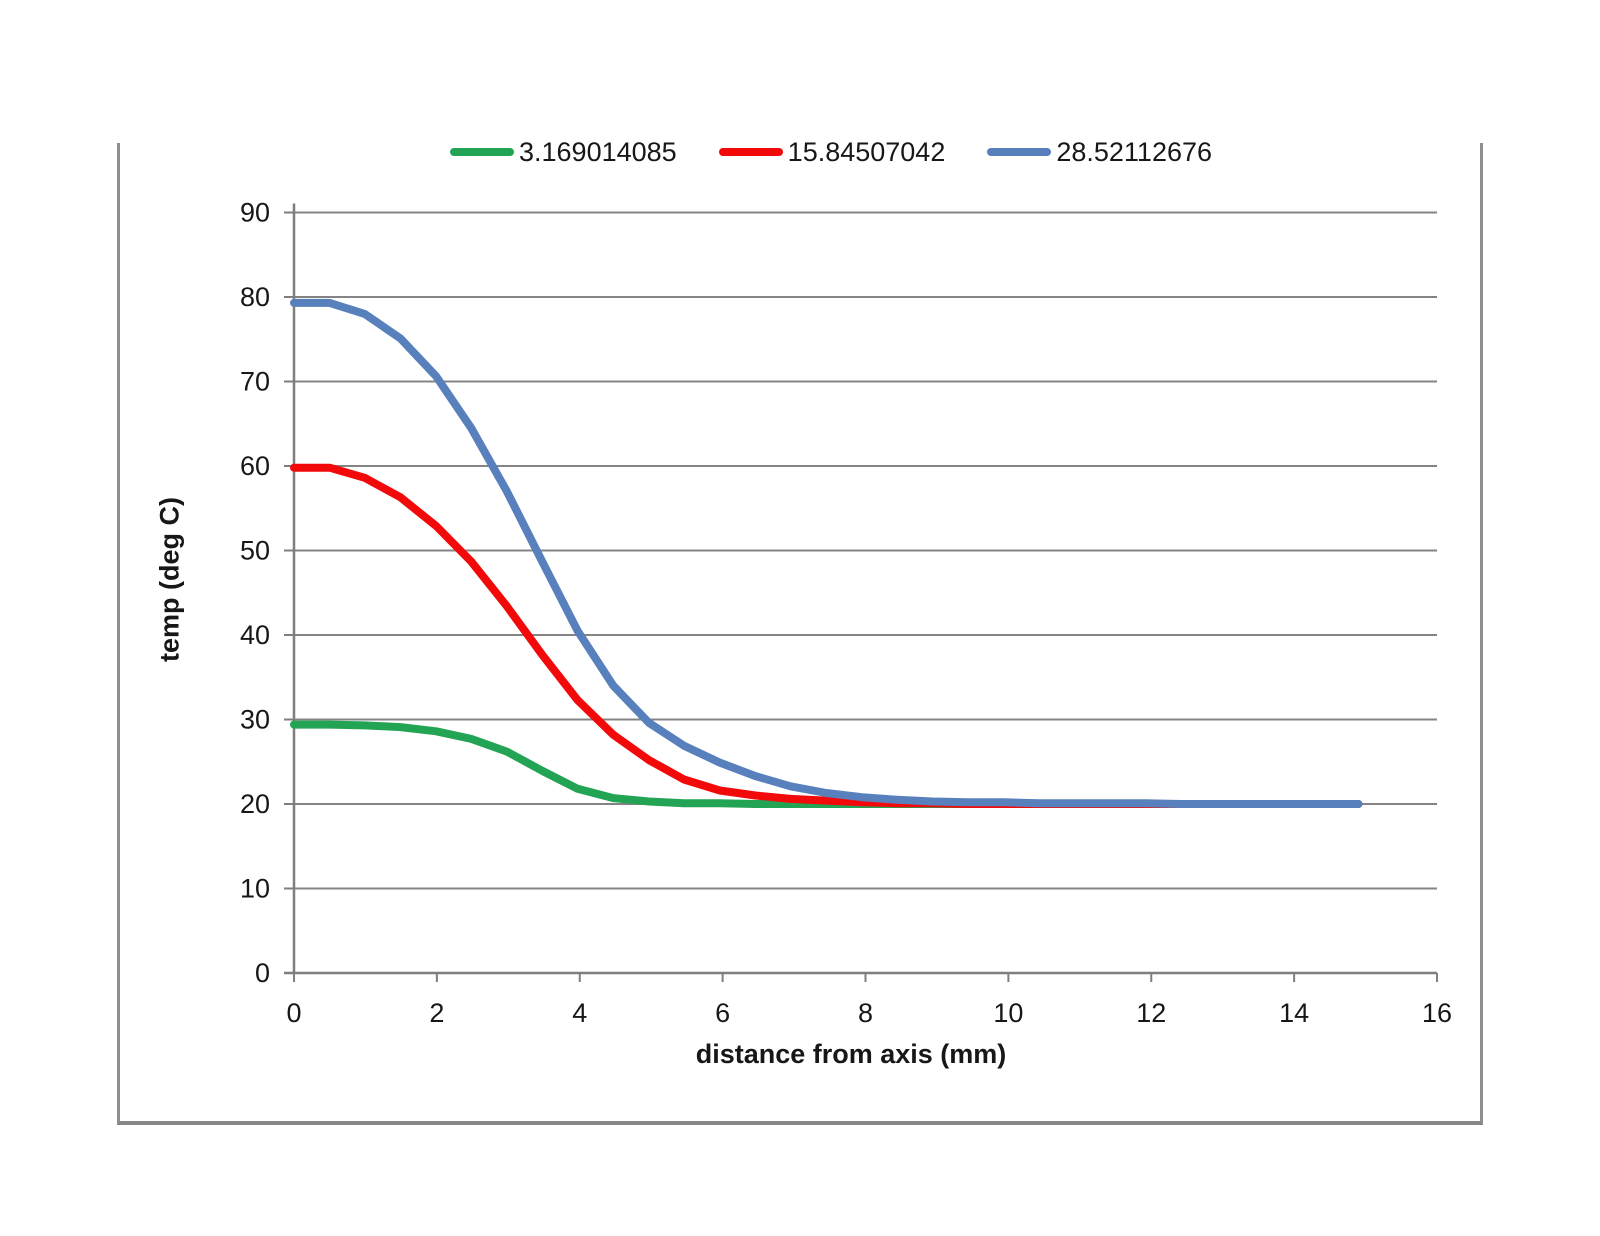 Image resolution: width=1600 pixels, height=1236 pixels. Describe the element at coordinates (851, 1054) in the screenshot. I see `x-axis-title: distance from axis (mm)` at that location.